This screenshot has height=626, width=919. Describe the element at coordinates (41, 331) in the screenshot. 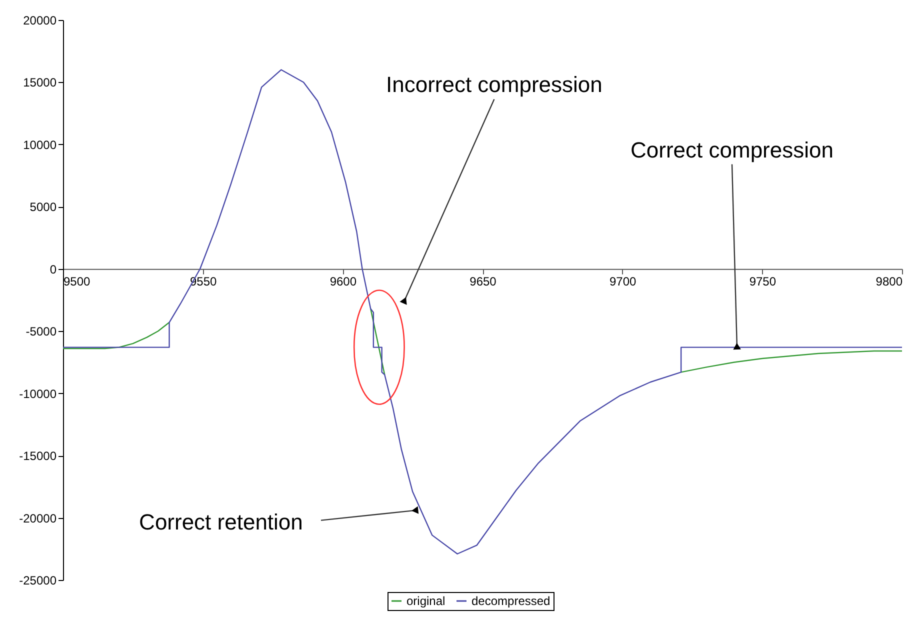

I see `y-tick-label: -5000` at that location.